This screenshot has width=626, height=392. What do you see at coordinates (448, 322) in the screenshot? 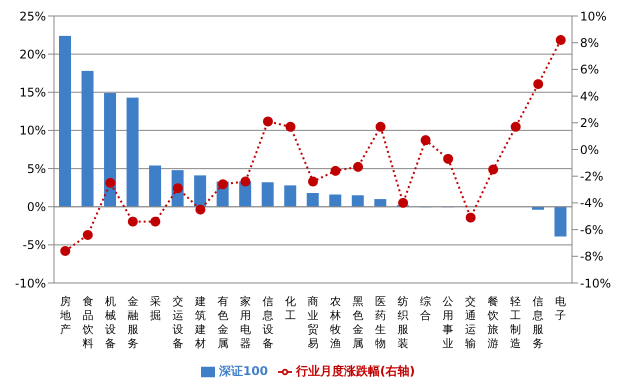
I see `x-tick-label: 公用事业` at bounding box center [448, 322].